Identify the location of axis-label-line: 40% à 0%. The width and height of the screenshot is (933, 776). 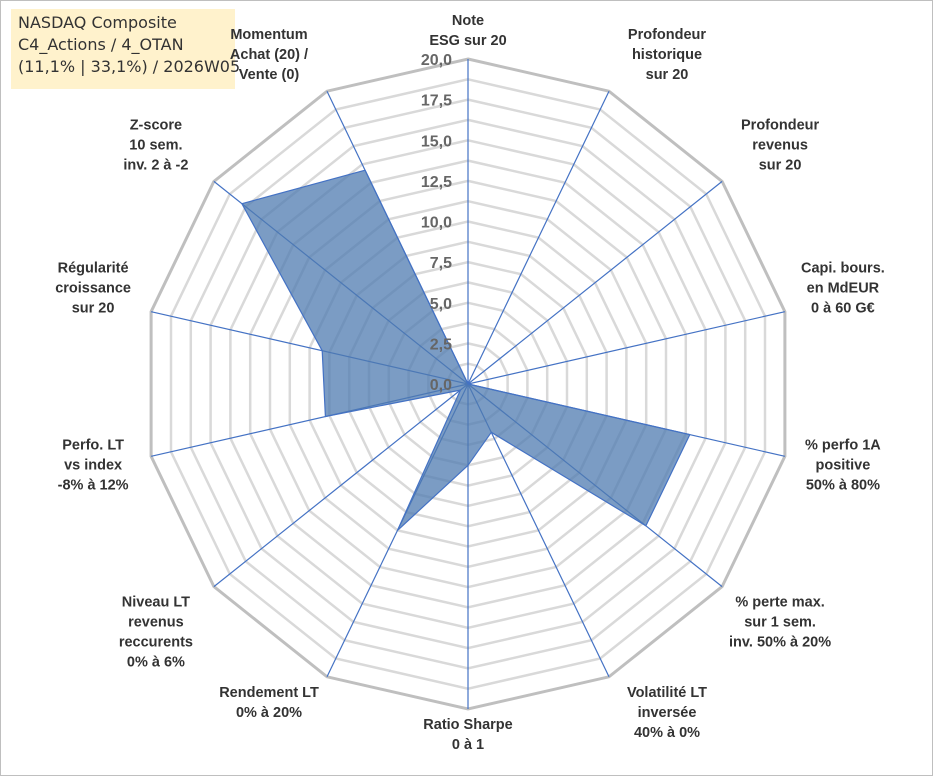
(667, 733).